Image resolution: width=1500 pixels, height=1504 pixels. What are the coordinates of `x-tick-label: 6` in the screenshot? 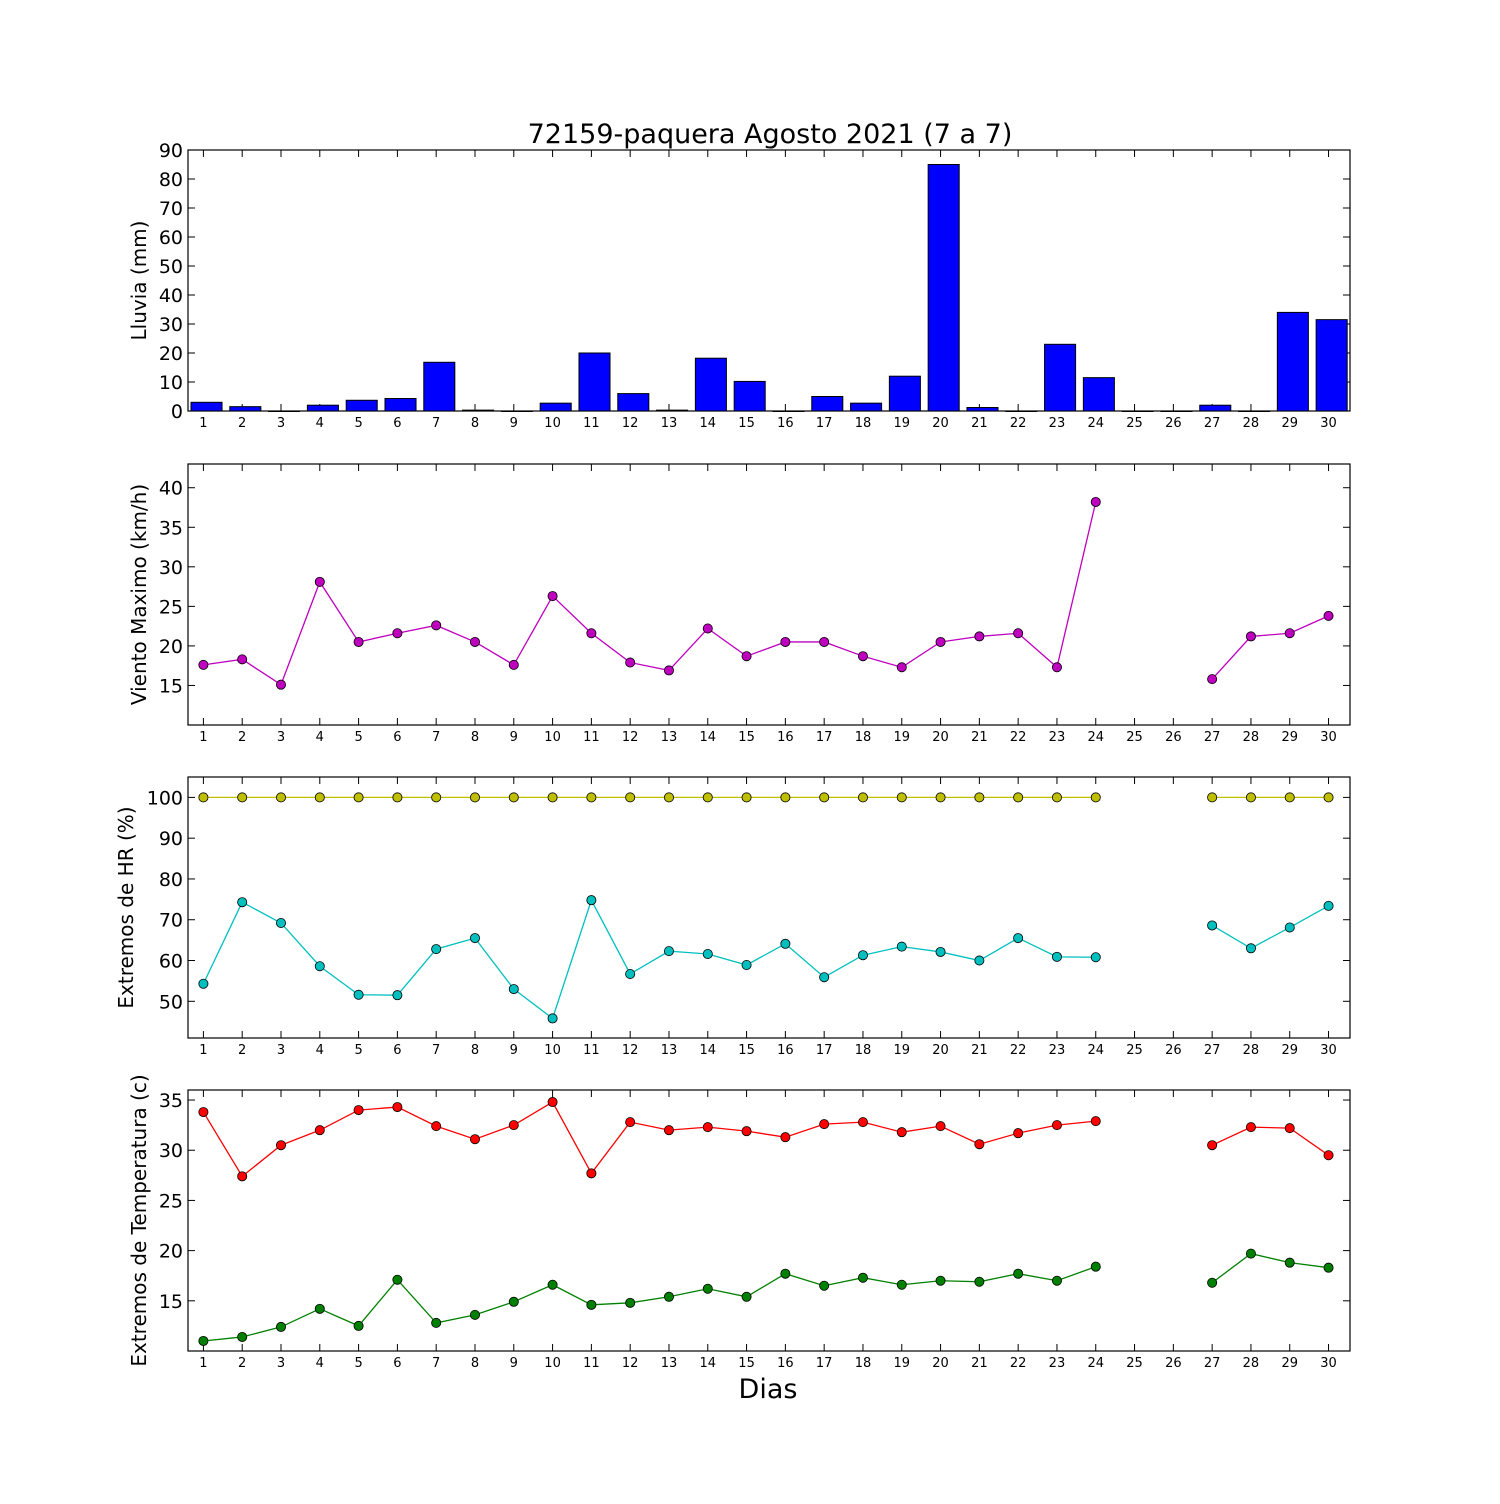 It's located at (397, 423).